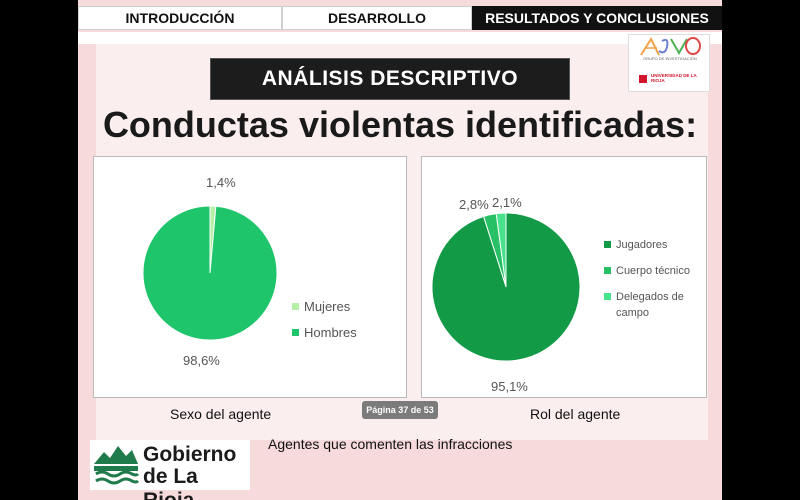 Image resolution: width=800 pixels, height=500 pixels. I want to click on legend-item: Hombres, so click(324, 333).